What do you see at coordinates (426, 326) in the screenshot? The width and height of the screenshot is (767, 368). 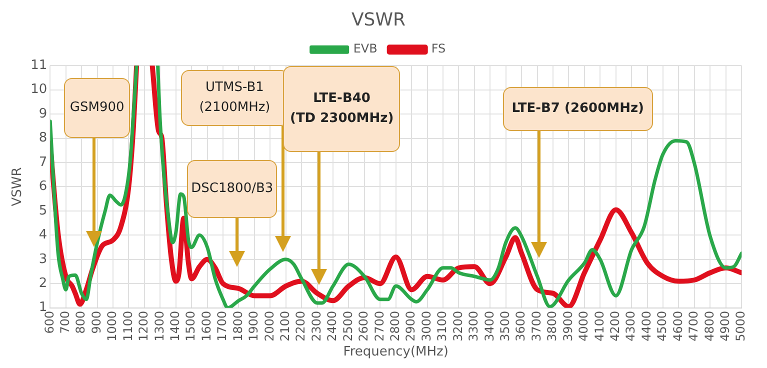 I see `x-tick-label: 3000` at bounding box center [426, 326].